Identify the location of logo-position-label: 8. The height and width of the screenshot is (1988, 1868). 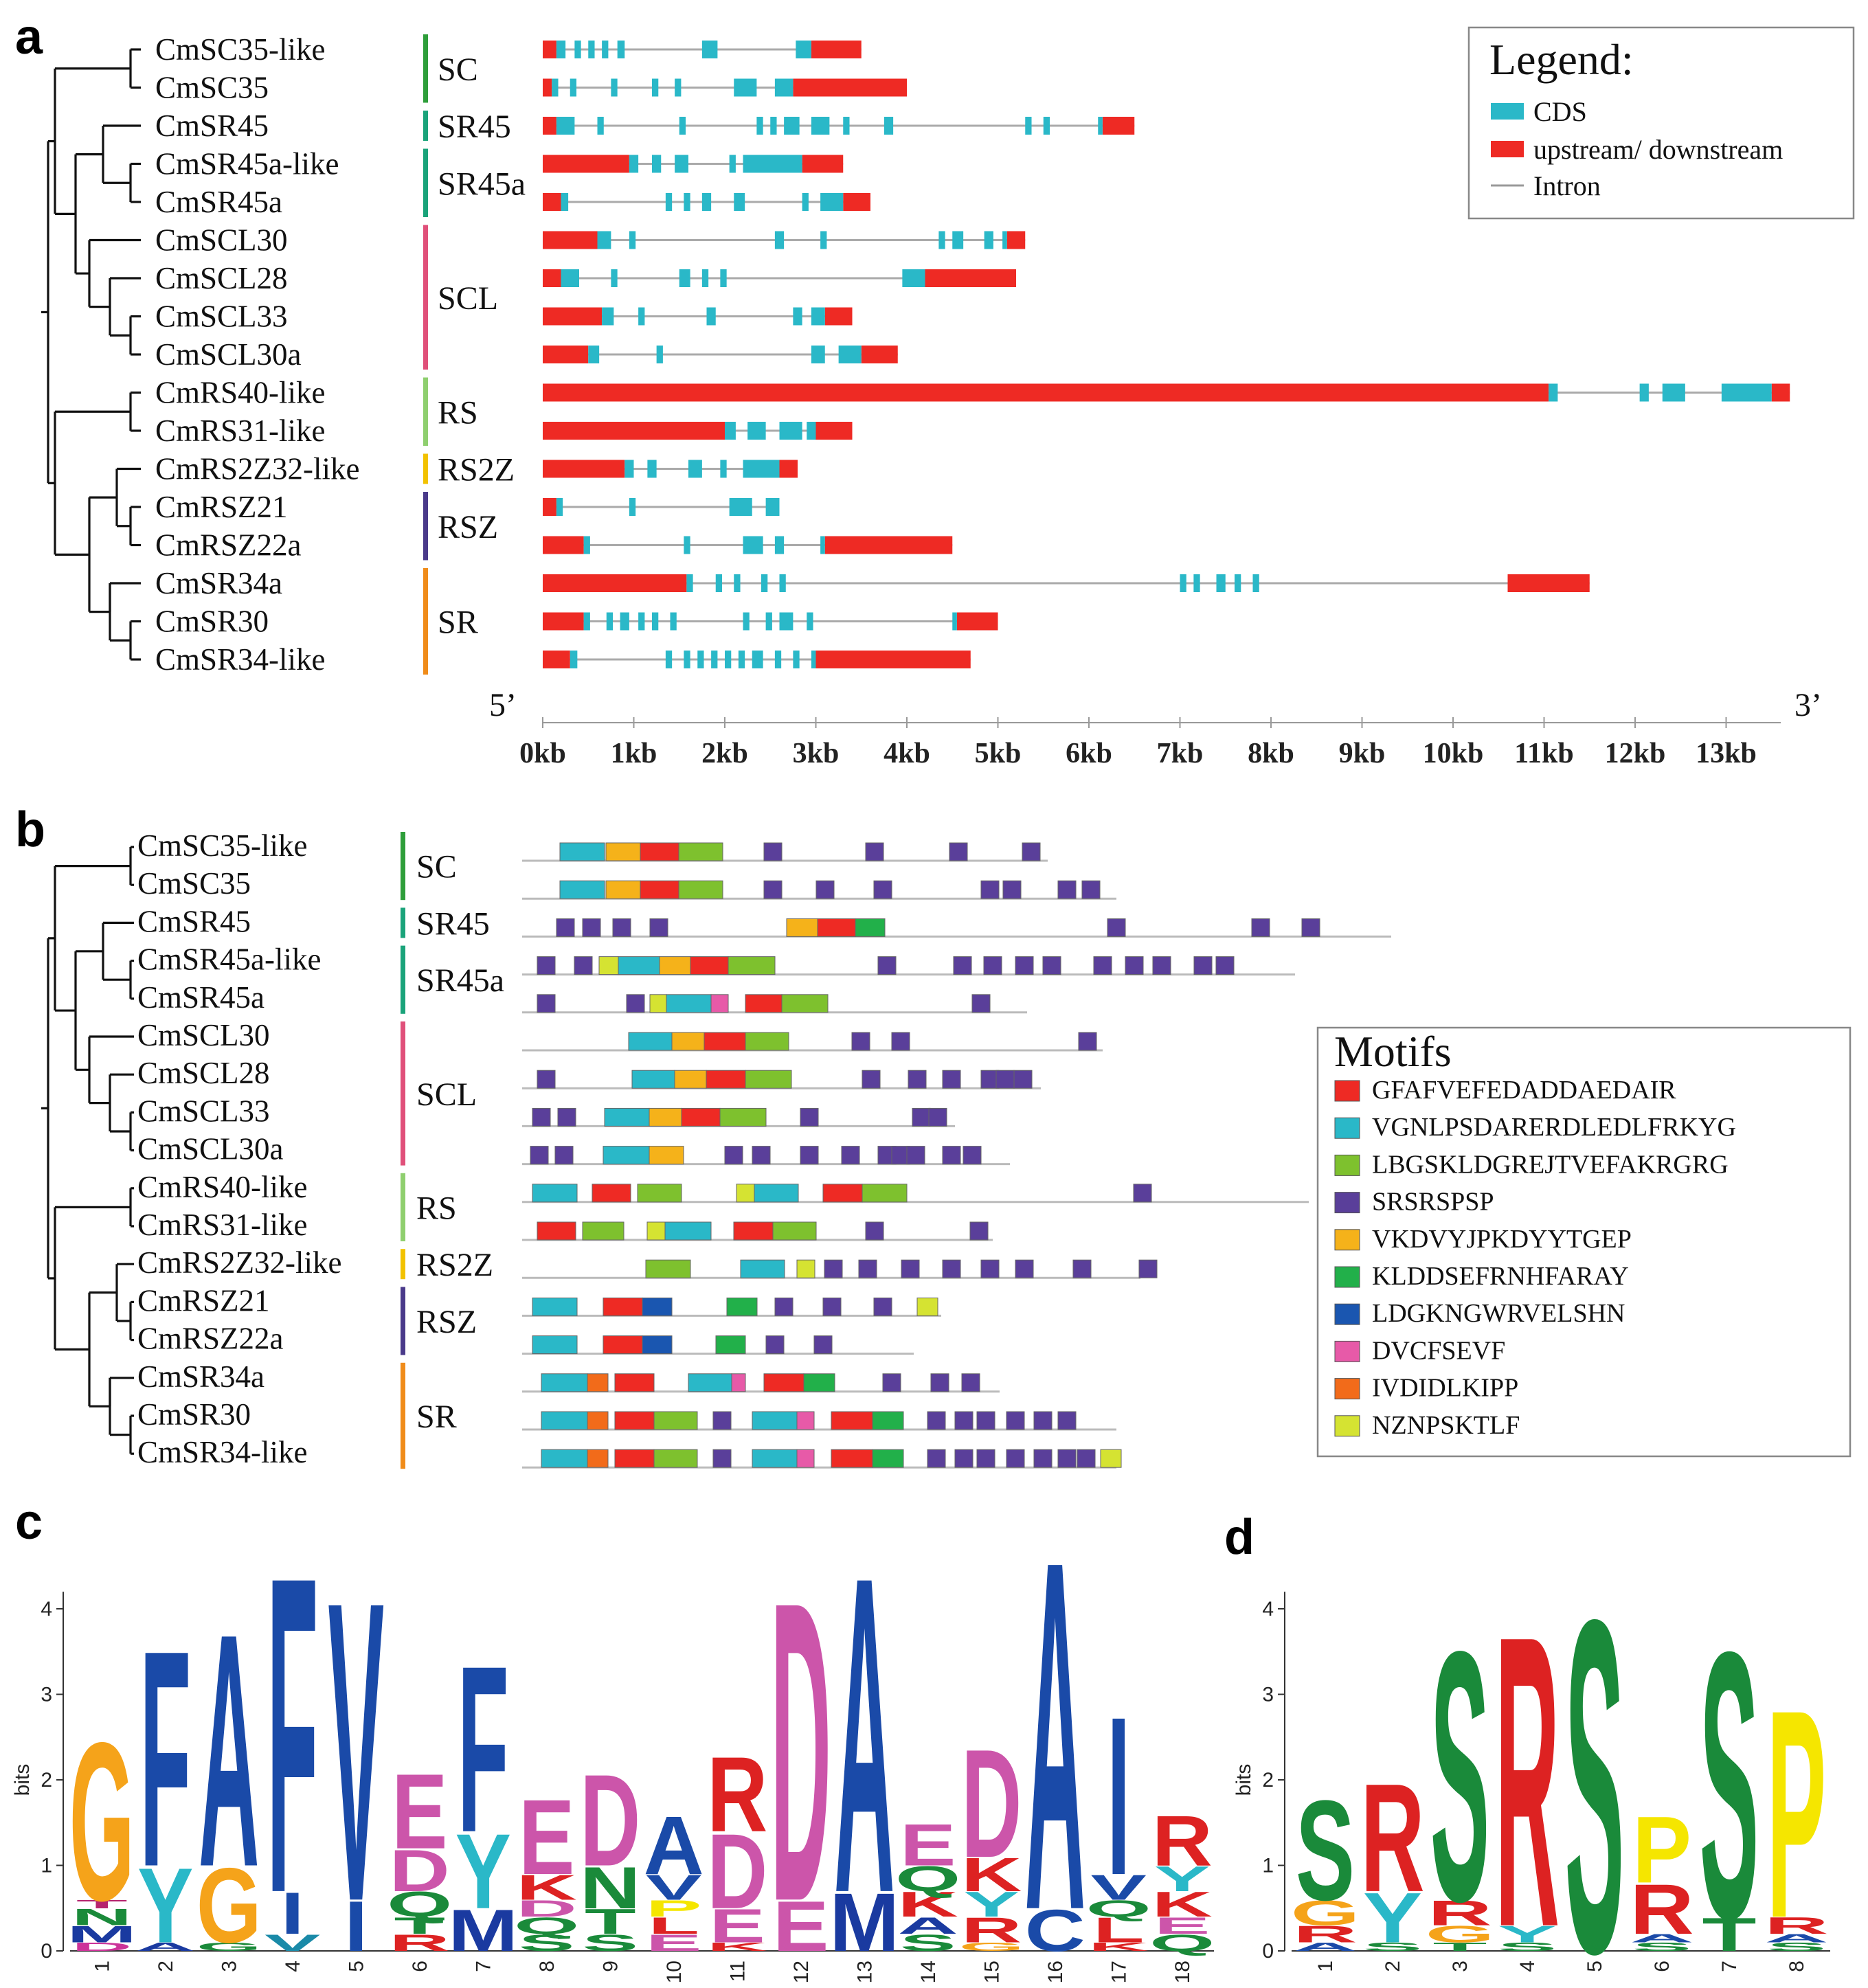
(1797, 1966).